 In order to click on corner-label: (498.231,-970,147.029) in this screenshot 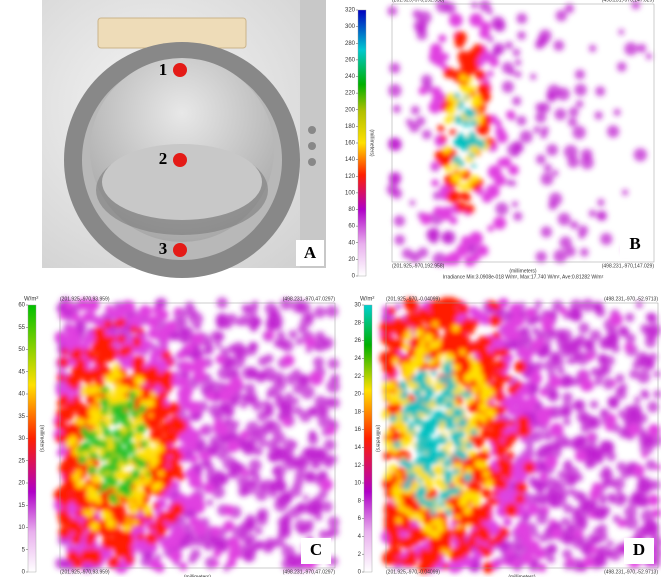, I will do `click(628, 1)`.